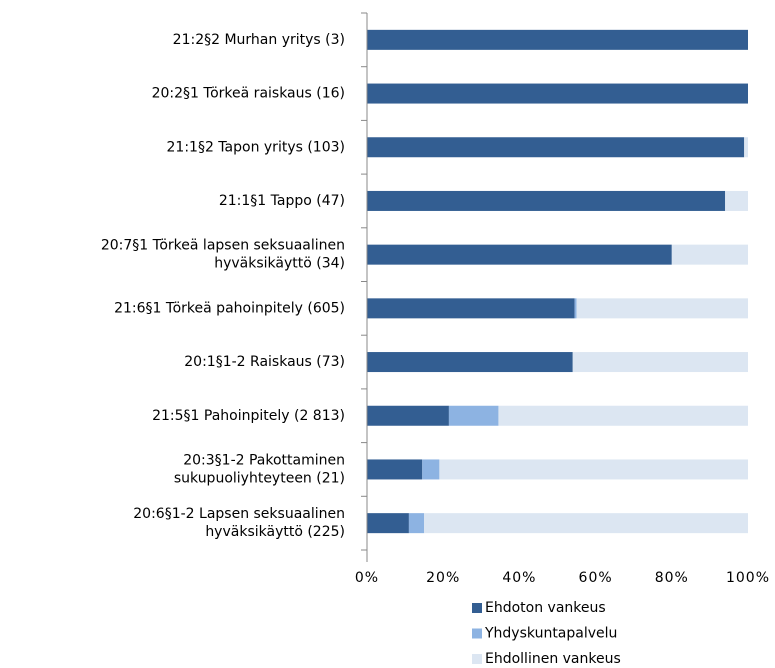 This screenshot has height=668, width=775. Describe the element at coordinates (248, 94) in the screenshot. I see `category-label: 20:2§1 Törkeä raiskaus (16)` at that location.